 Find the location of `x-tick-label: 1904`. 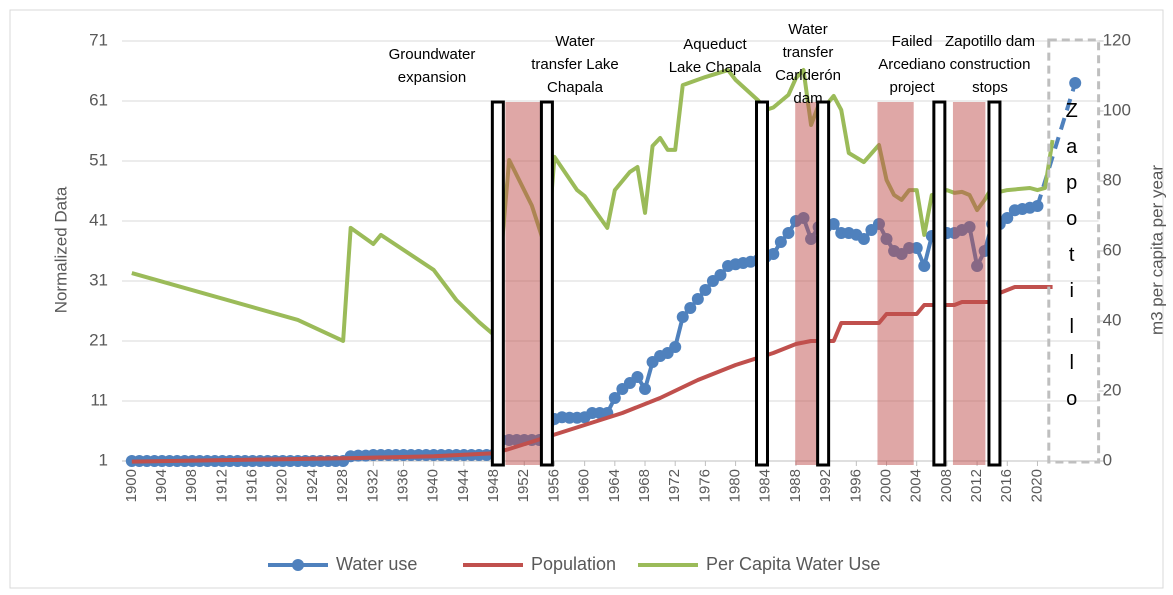

x-tick-label: 1904 is located at coordinates (161, 485).